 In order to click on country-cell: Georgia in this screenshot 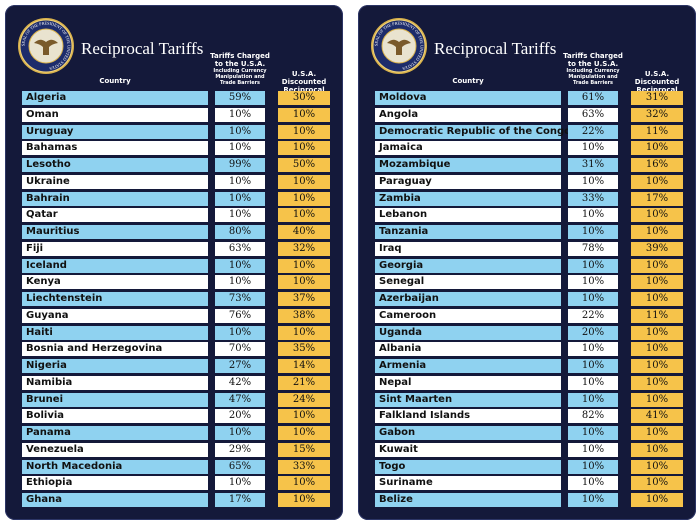, I will do `click(468, 265)`.